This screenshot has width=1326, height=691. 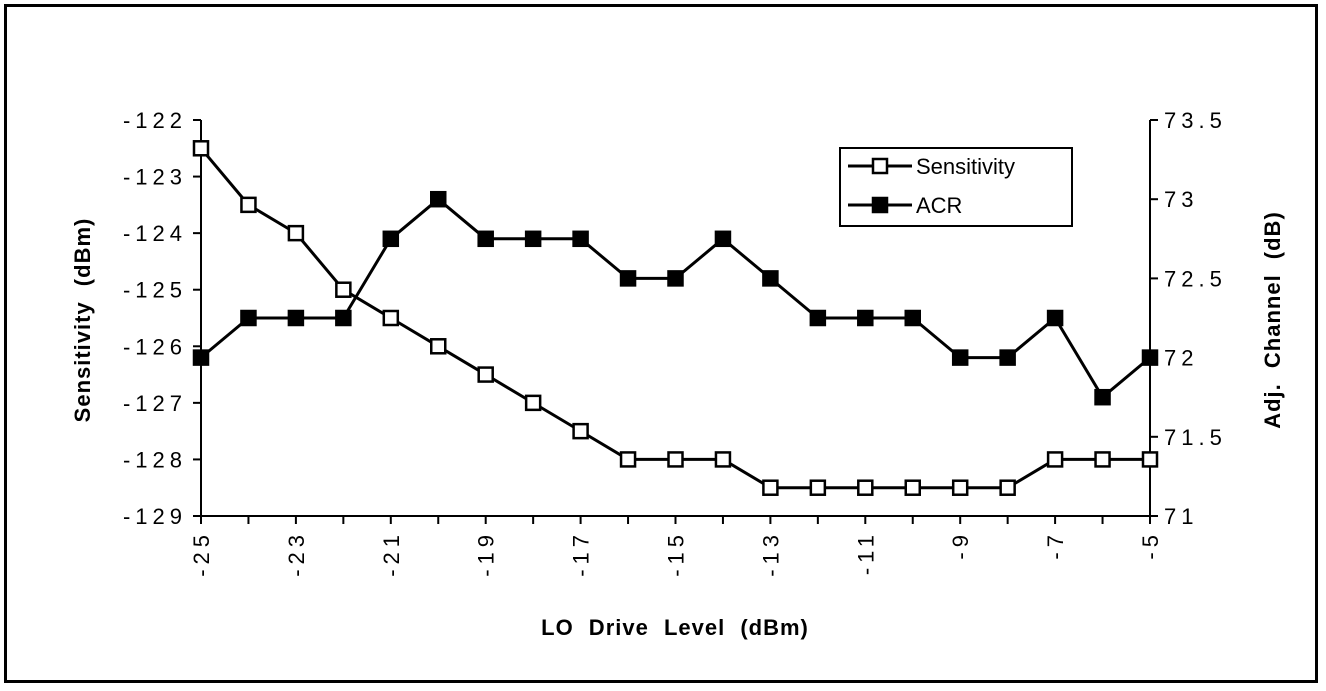 What do you see at coordinates (155, 177) in the screenshot?
I see `left-y-tick-label: -123` at bounding box center [155, 177].